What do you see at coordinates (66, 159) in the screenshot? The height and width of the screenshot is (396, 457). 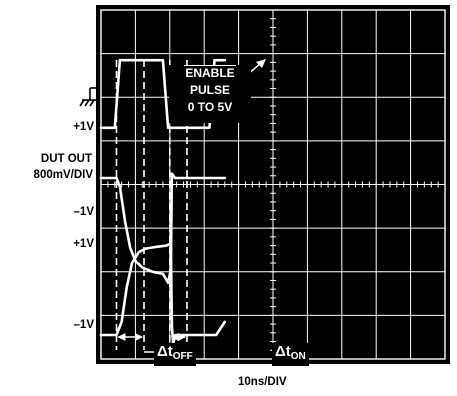 I see `channel-name-label: DUT OUT` at bounding box center [66, 159].